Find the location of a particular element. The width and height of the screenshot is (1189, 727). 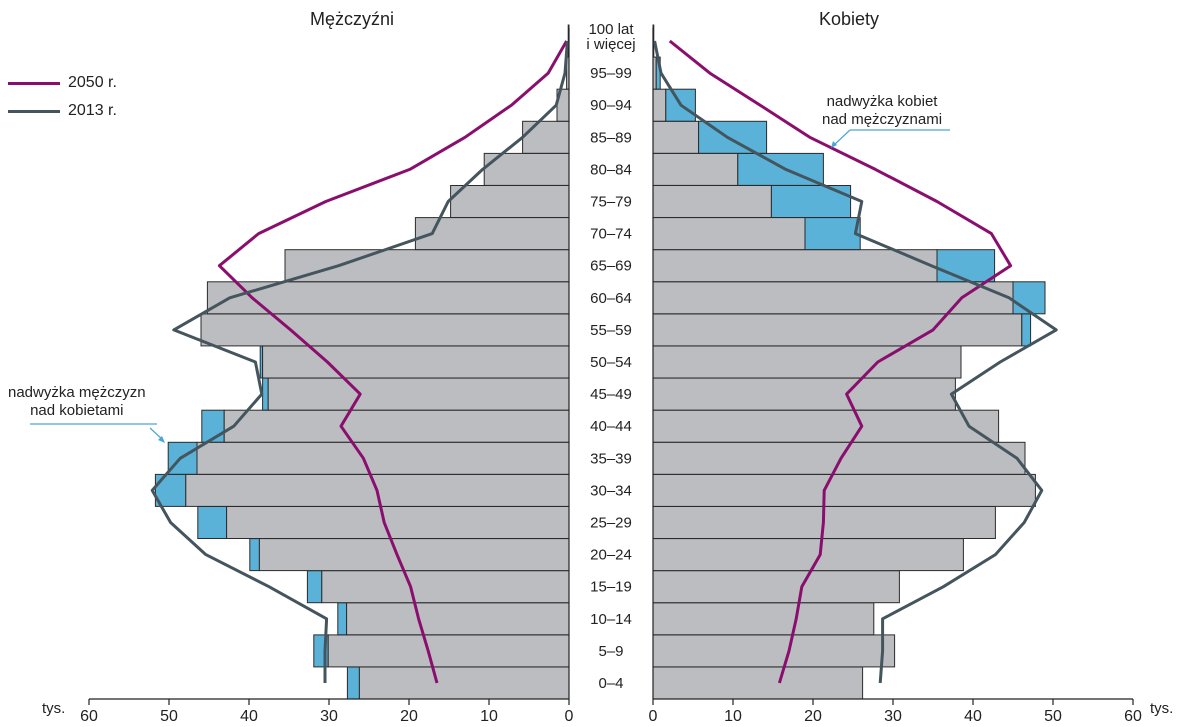

left-title: Mężczyźni is located at coordinates (352, 19).